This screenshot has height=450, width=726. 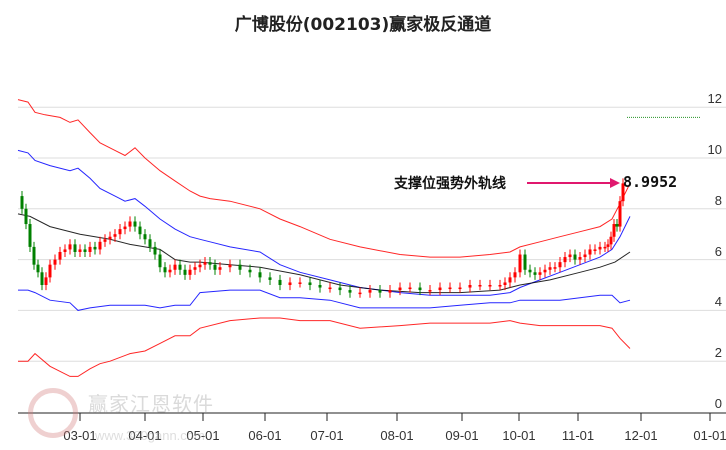 I want to click on y-tick-label: 10, so click(x=714, y=149).